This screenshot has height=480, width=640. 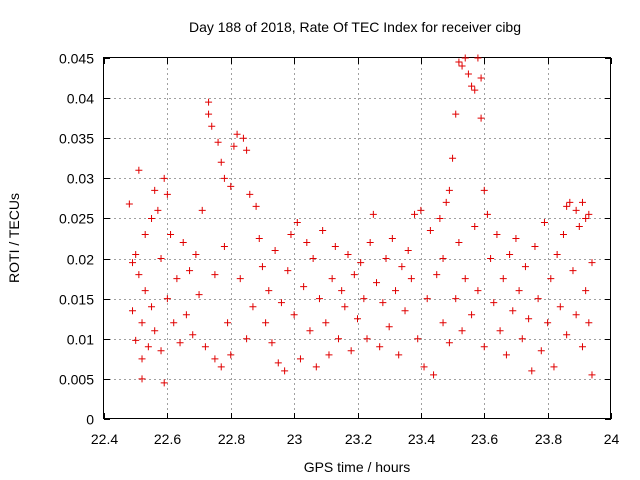 What do you see at coordinates (80, 260) in the screenshot?
I see `y-tick-label: 0.02` at bounding box center [80, 260].